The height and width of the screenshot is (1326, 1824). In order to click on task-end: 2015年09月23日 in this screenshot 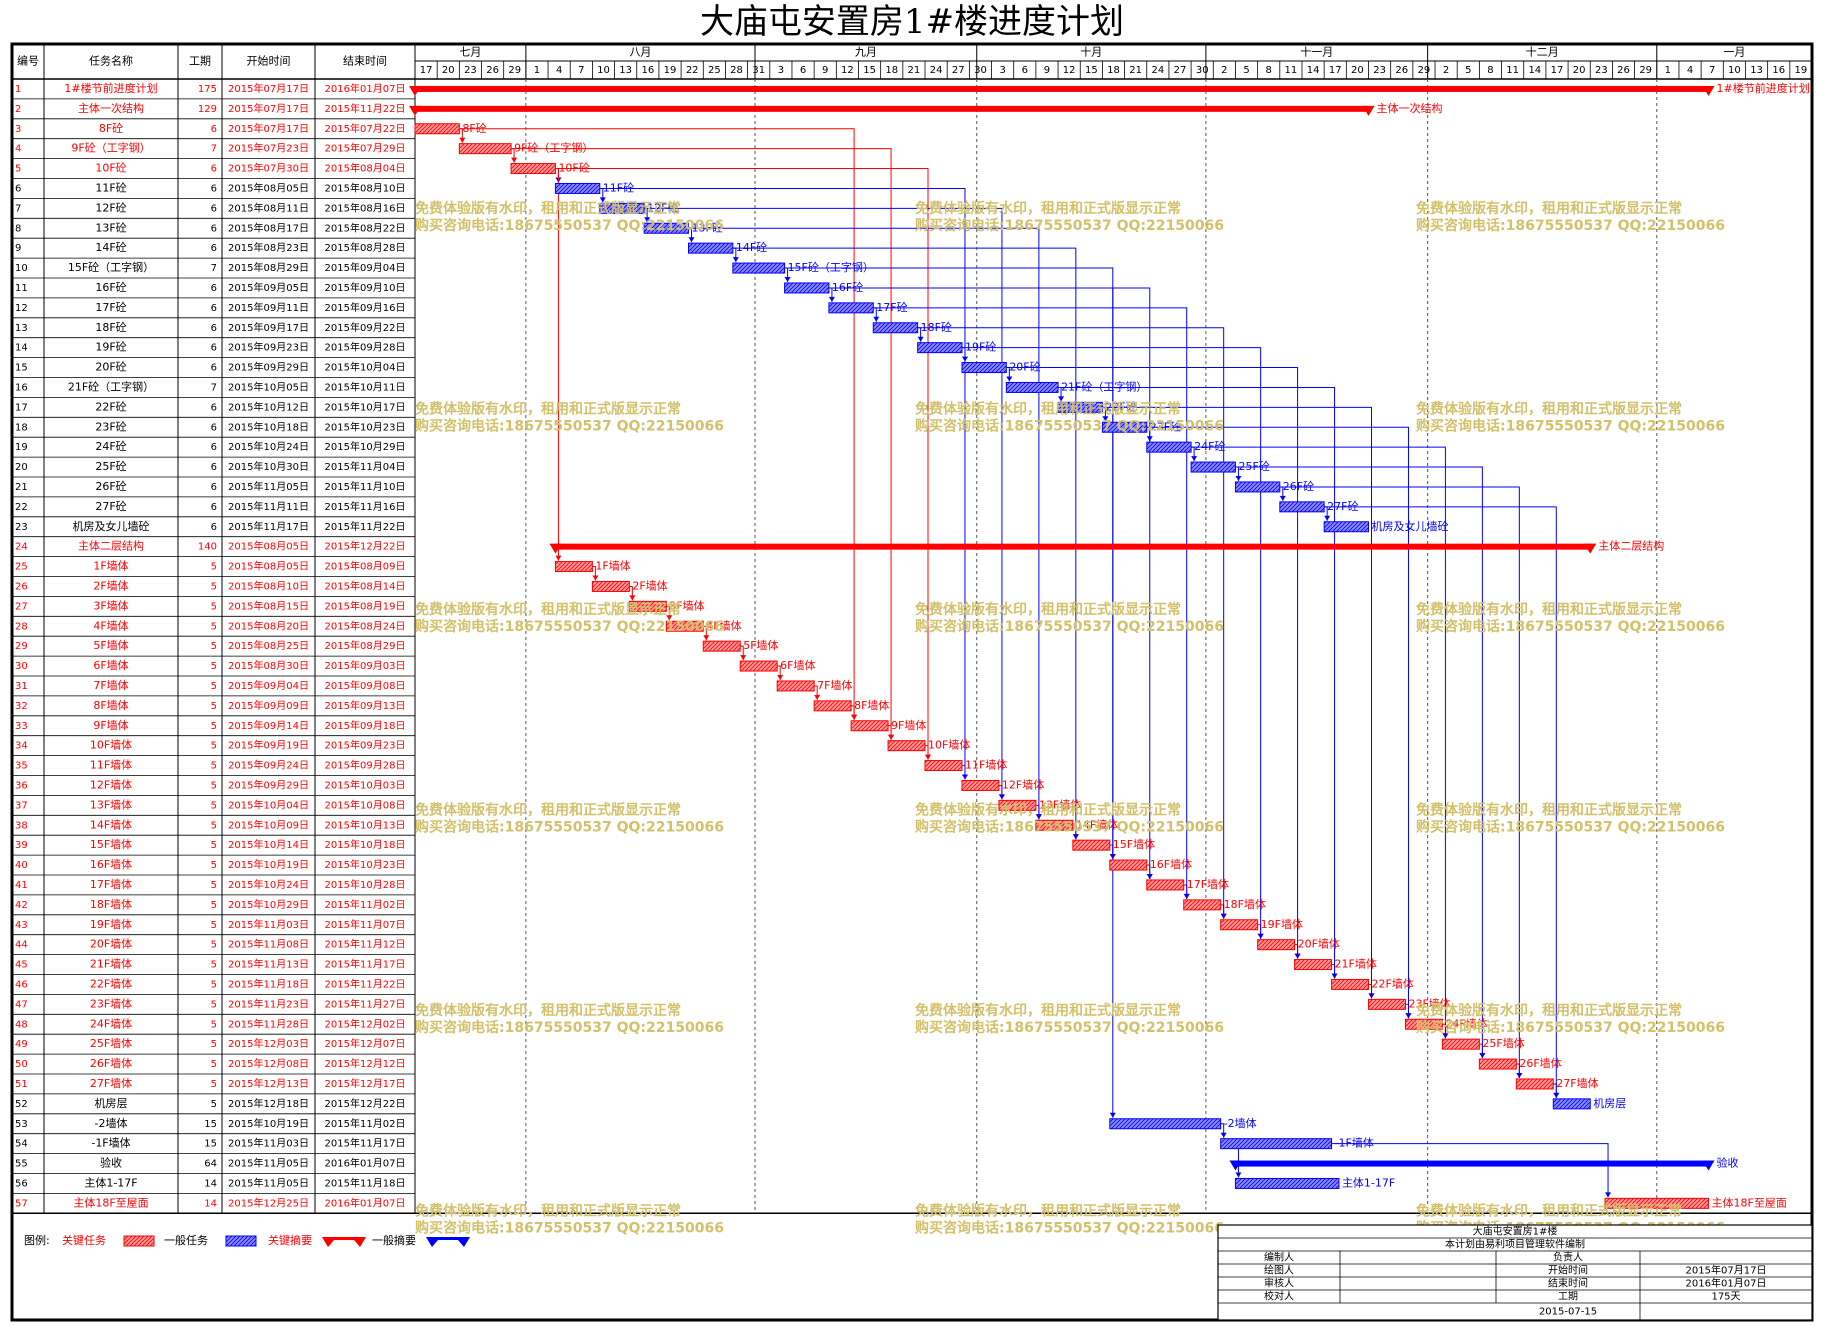, I will do `click(365, 745)`.